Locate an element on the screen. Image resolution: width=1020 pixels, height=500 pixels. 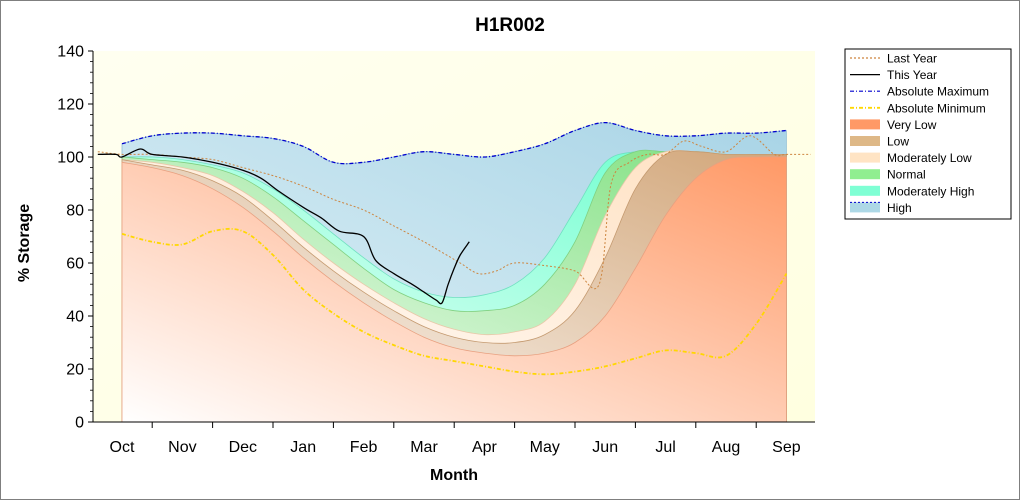
x-tick-label: Feb is located at coordinates (364, 447).